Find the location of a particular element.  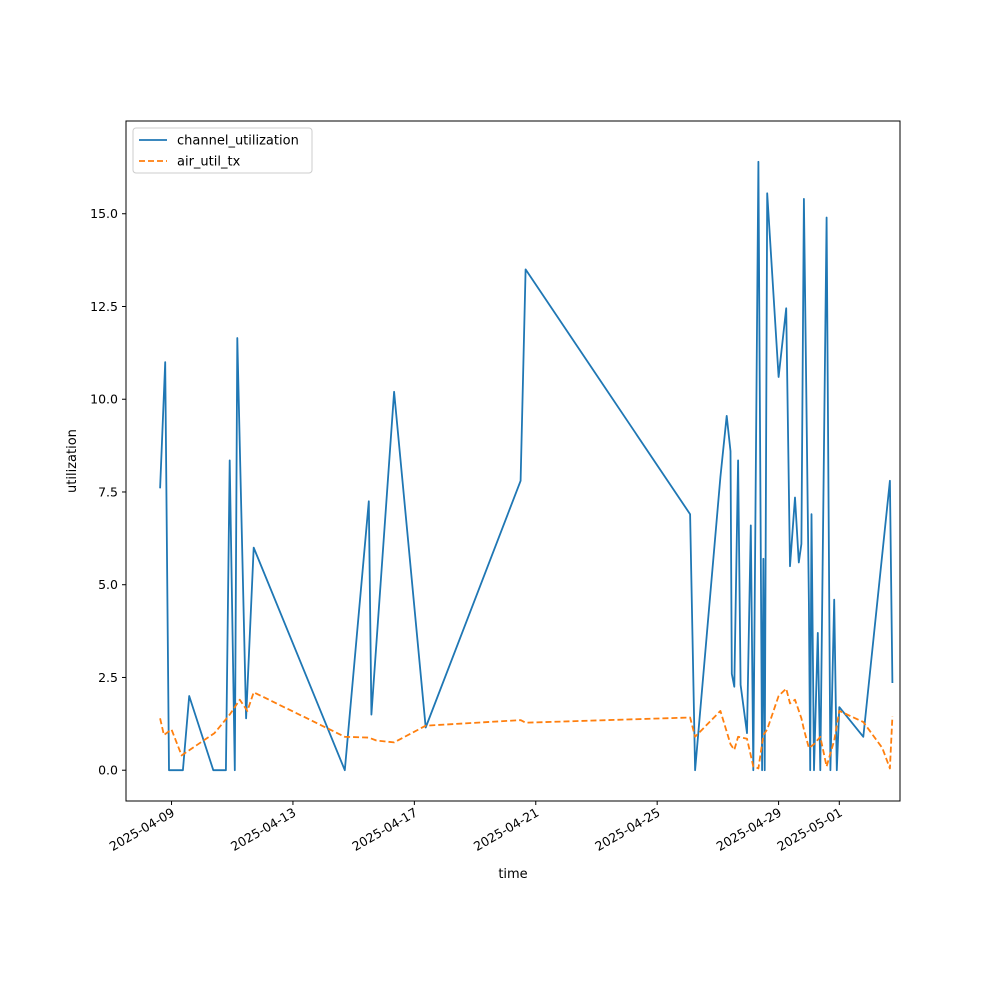

y-tick-label: 7.5 is located at coordinates (108, 491).